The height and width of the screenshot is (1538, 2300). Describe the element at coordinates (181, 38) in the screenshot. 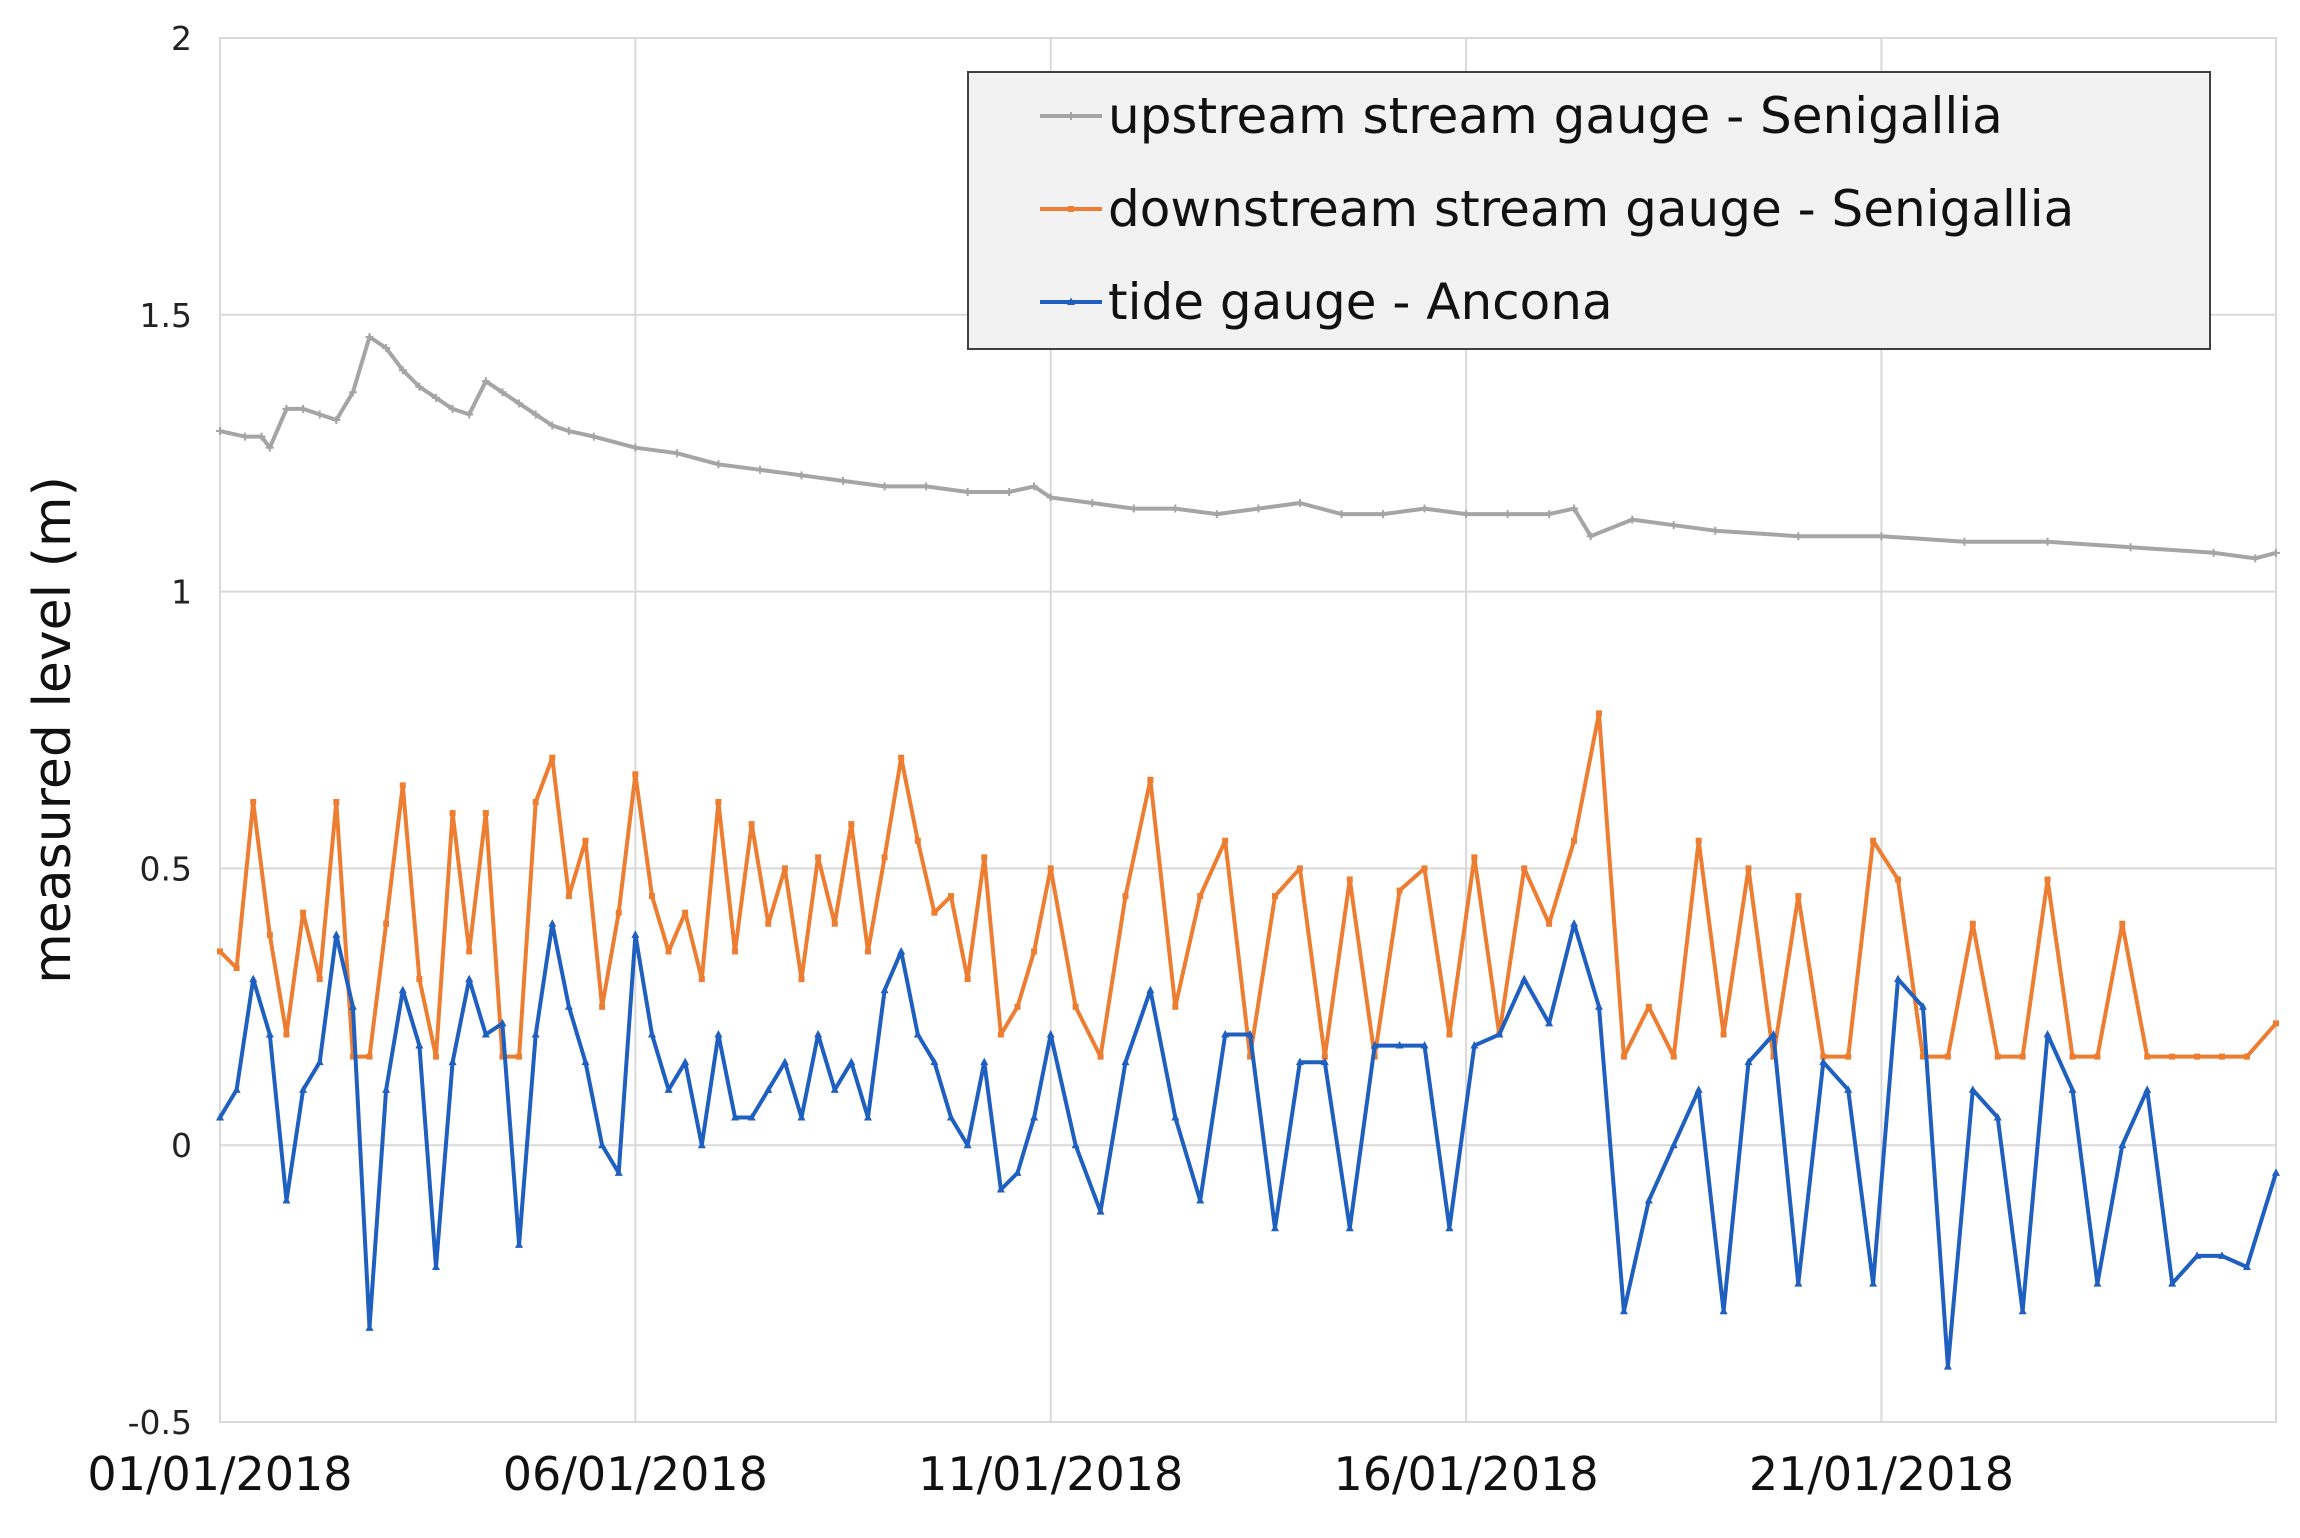

I see `y-tick-label: 2` at that location.